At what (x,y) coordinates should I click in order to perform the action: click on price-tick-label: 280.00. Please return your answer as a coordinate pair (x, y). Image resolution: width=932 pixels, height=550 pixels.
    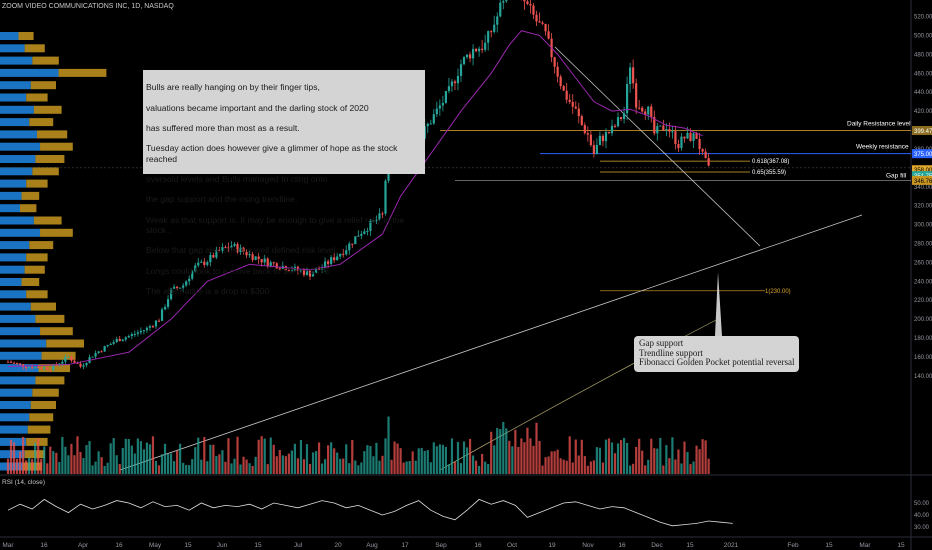
    Looking at the image, I should click on (923, 245).